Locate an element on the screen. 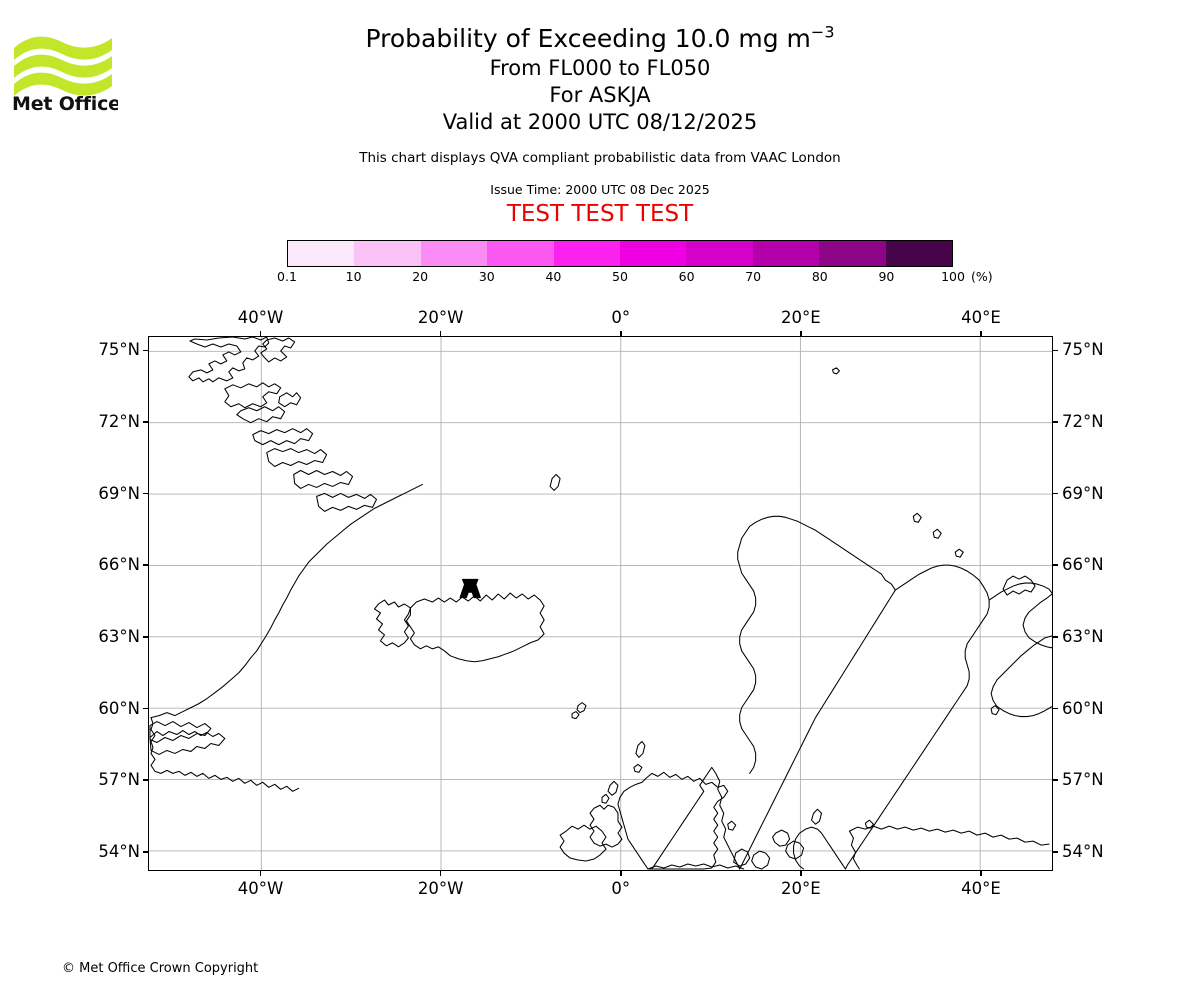 The image size is (1200, 1000). copyright-notice: © Met Office Crown Copyright is located at coordinates (160, 968).